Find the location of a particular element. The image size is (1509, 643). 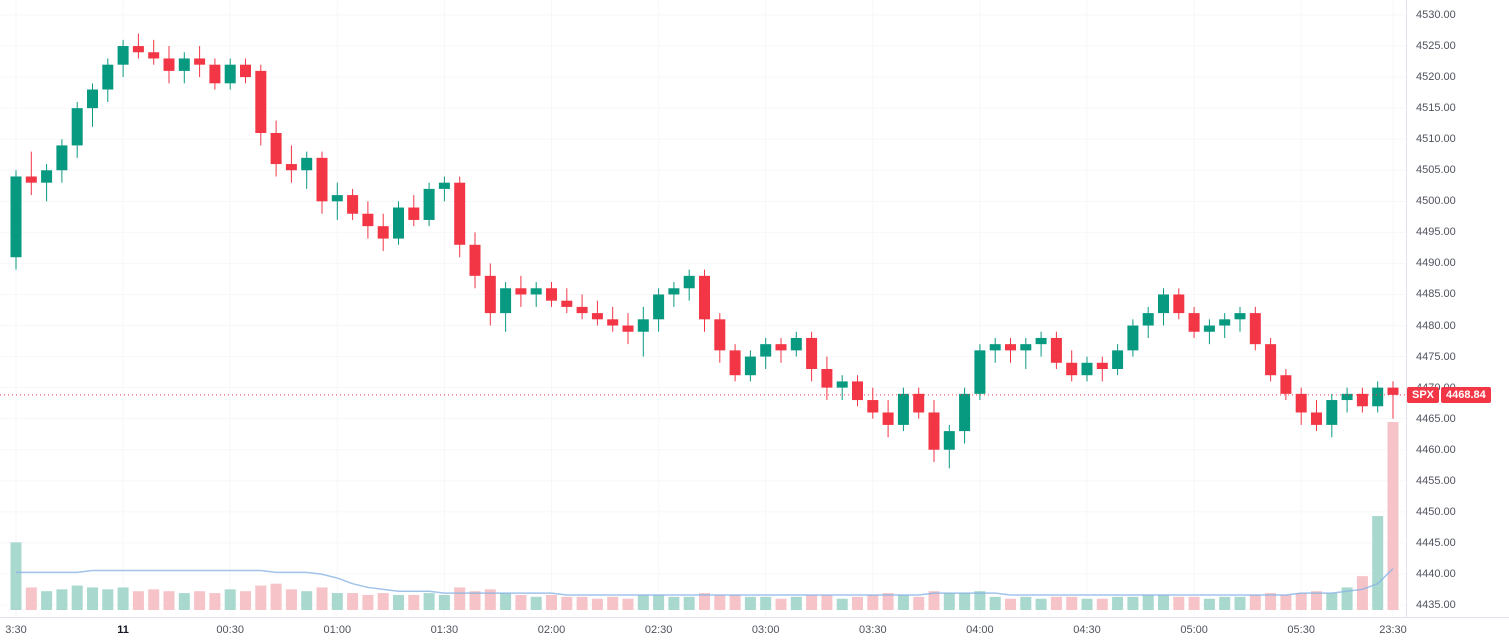

price-axis-label: 4435.00 is located at coordinates (1436, 605).